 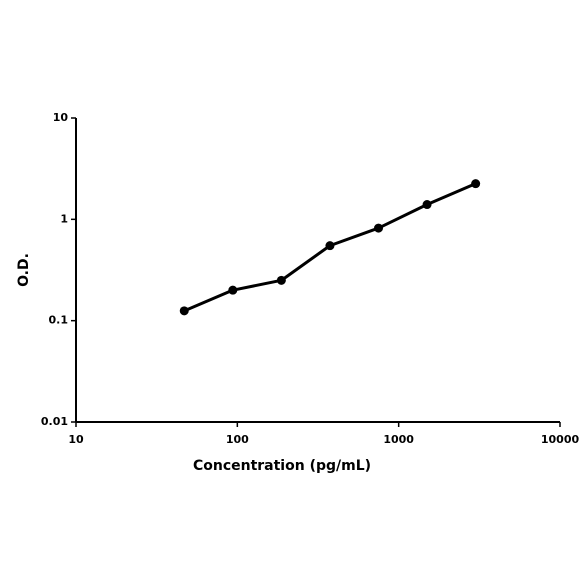 I want to click on y-tick-label: 10, so click(x=61, y=117).